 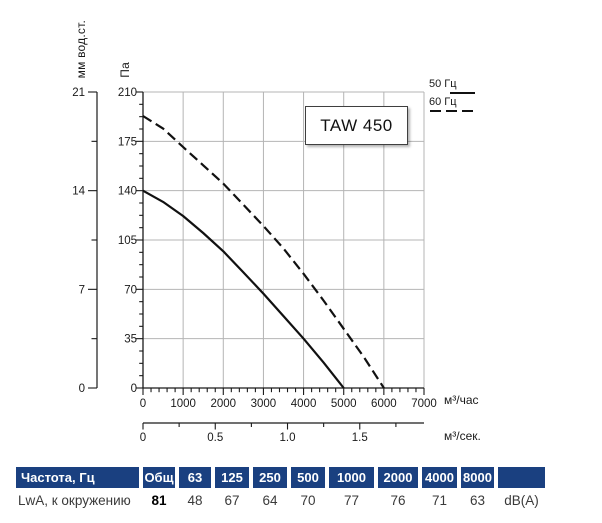 I want to click on table-value-cell: 63, so click(x=477, y=500).